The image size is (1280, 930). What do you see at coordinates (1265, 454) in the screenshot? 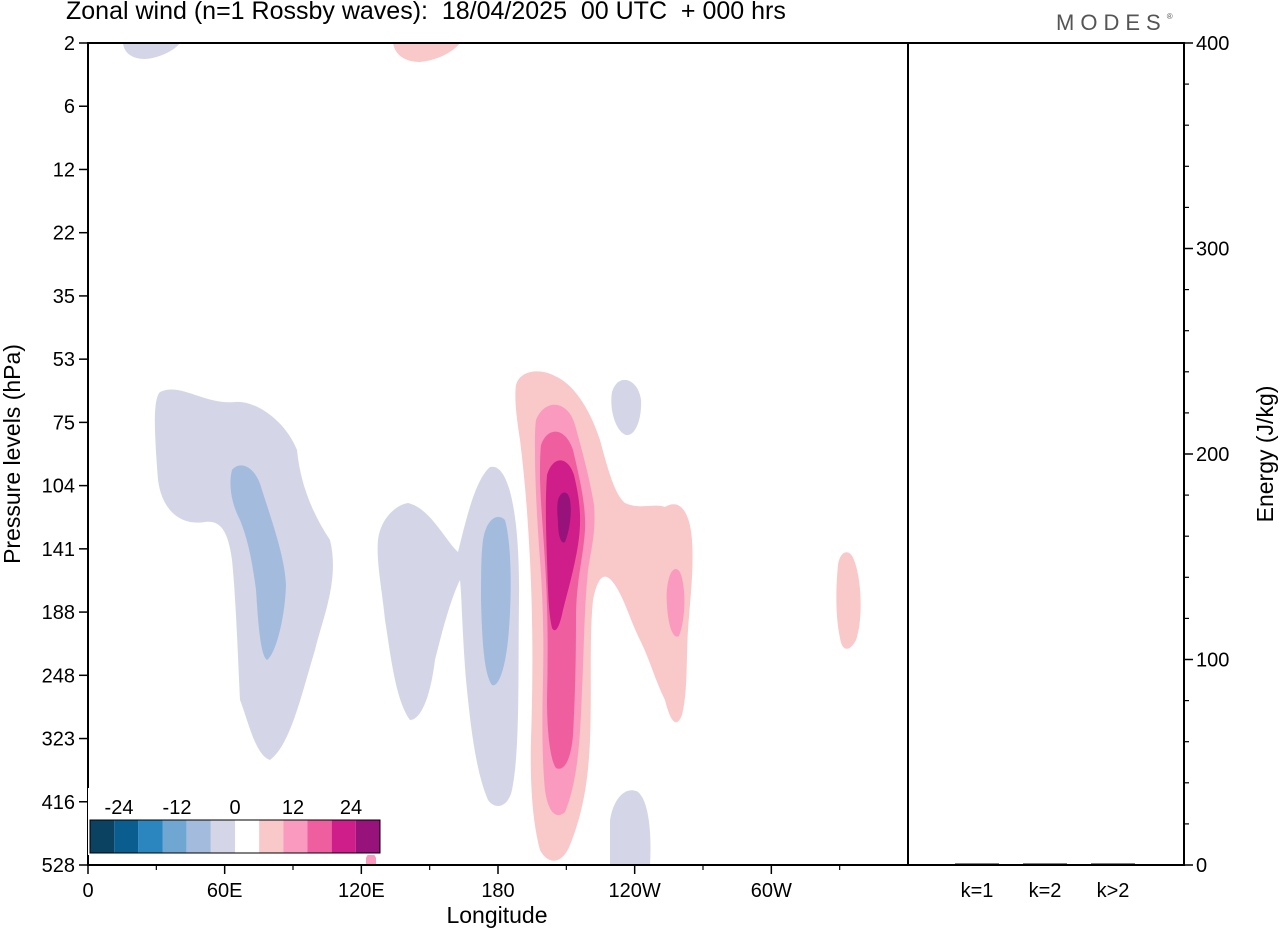
I see `energy-axis-title: Energy (J/kg)` at bounding box center [1265, 454].